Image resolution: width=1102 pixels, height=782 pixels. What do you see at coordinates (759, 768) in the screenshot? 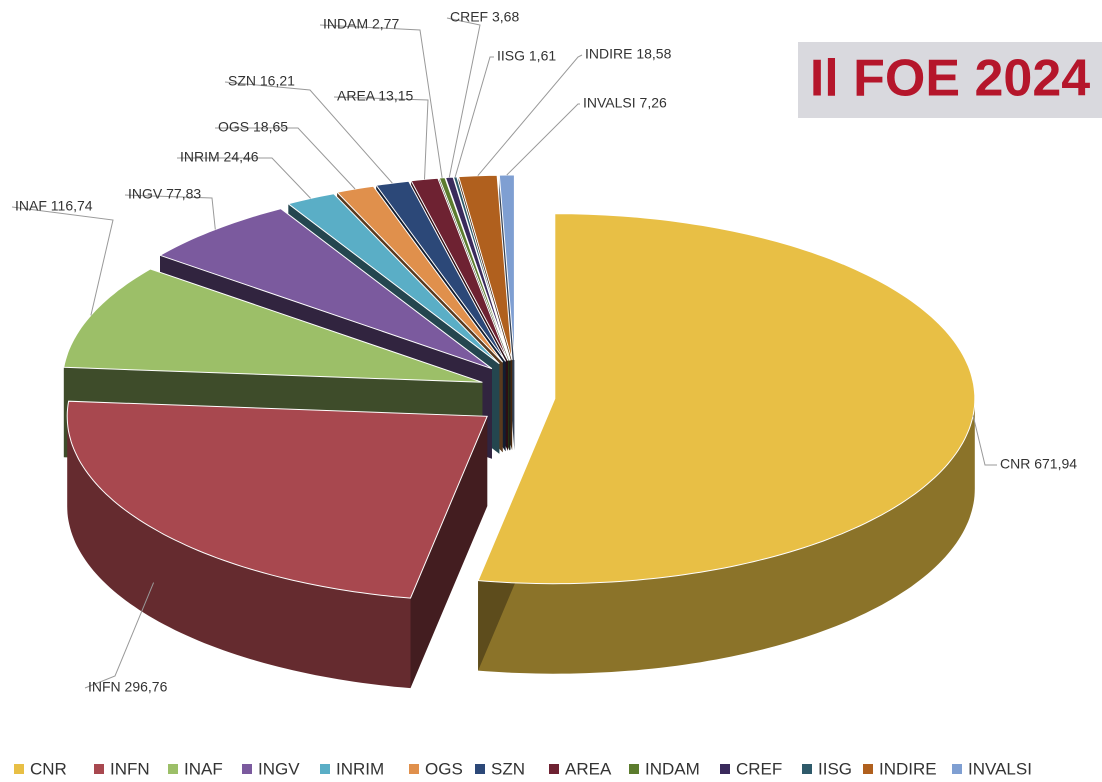
I see `legend-label: CREF` at bounding box center [759, 768].